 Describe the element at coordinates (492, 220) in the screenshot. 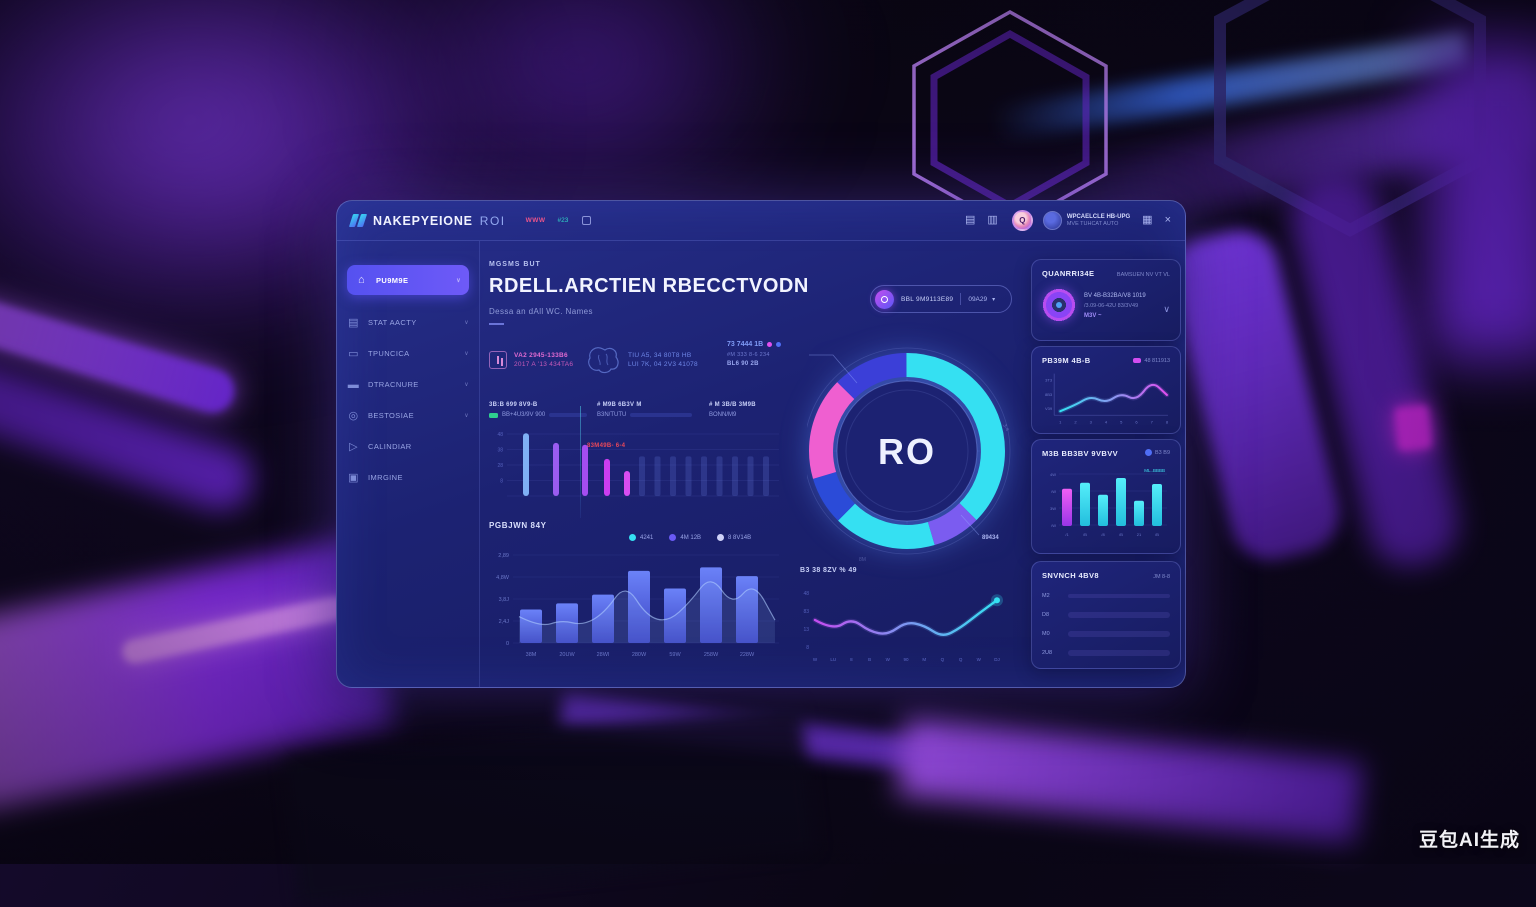

I see `brand-suffix: ROI` at that location.